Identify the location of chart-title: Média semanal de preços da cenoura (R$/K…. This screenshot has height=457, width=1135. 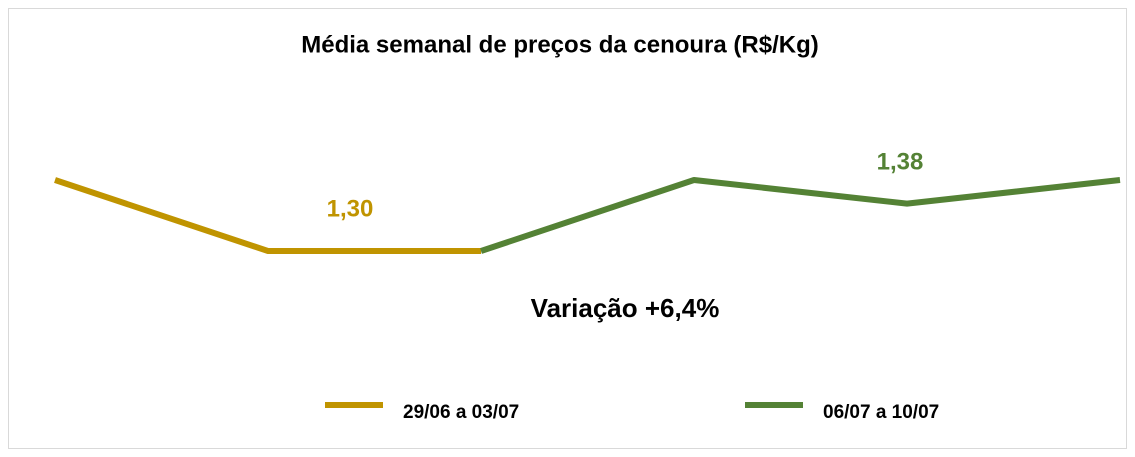
(560, 44).